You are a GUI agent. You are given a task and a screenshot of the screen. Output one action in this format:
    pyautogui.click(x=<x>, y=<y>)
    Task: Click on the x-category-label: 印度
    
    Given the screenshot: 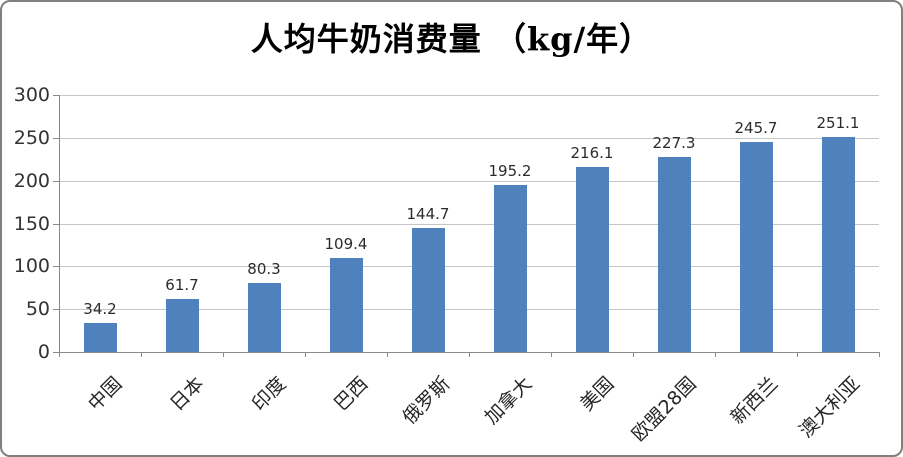 What is the action you would take?
    pyautogui.click(x=269, y=394)
    